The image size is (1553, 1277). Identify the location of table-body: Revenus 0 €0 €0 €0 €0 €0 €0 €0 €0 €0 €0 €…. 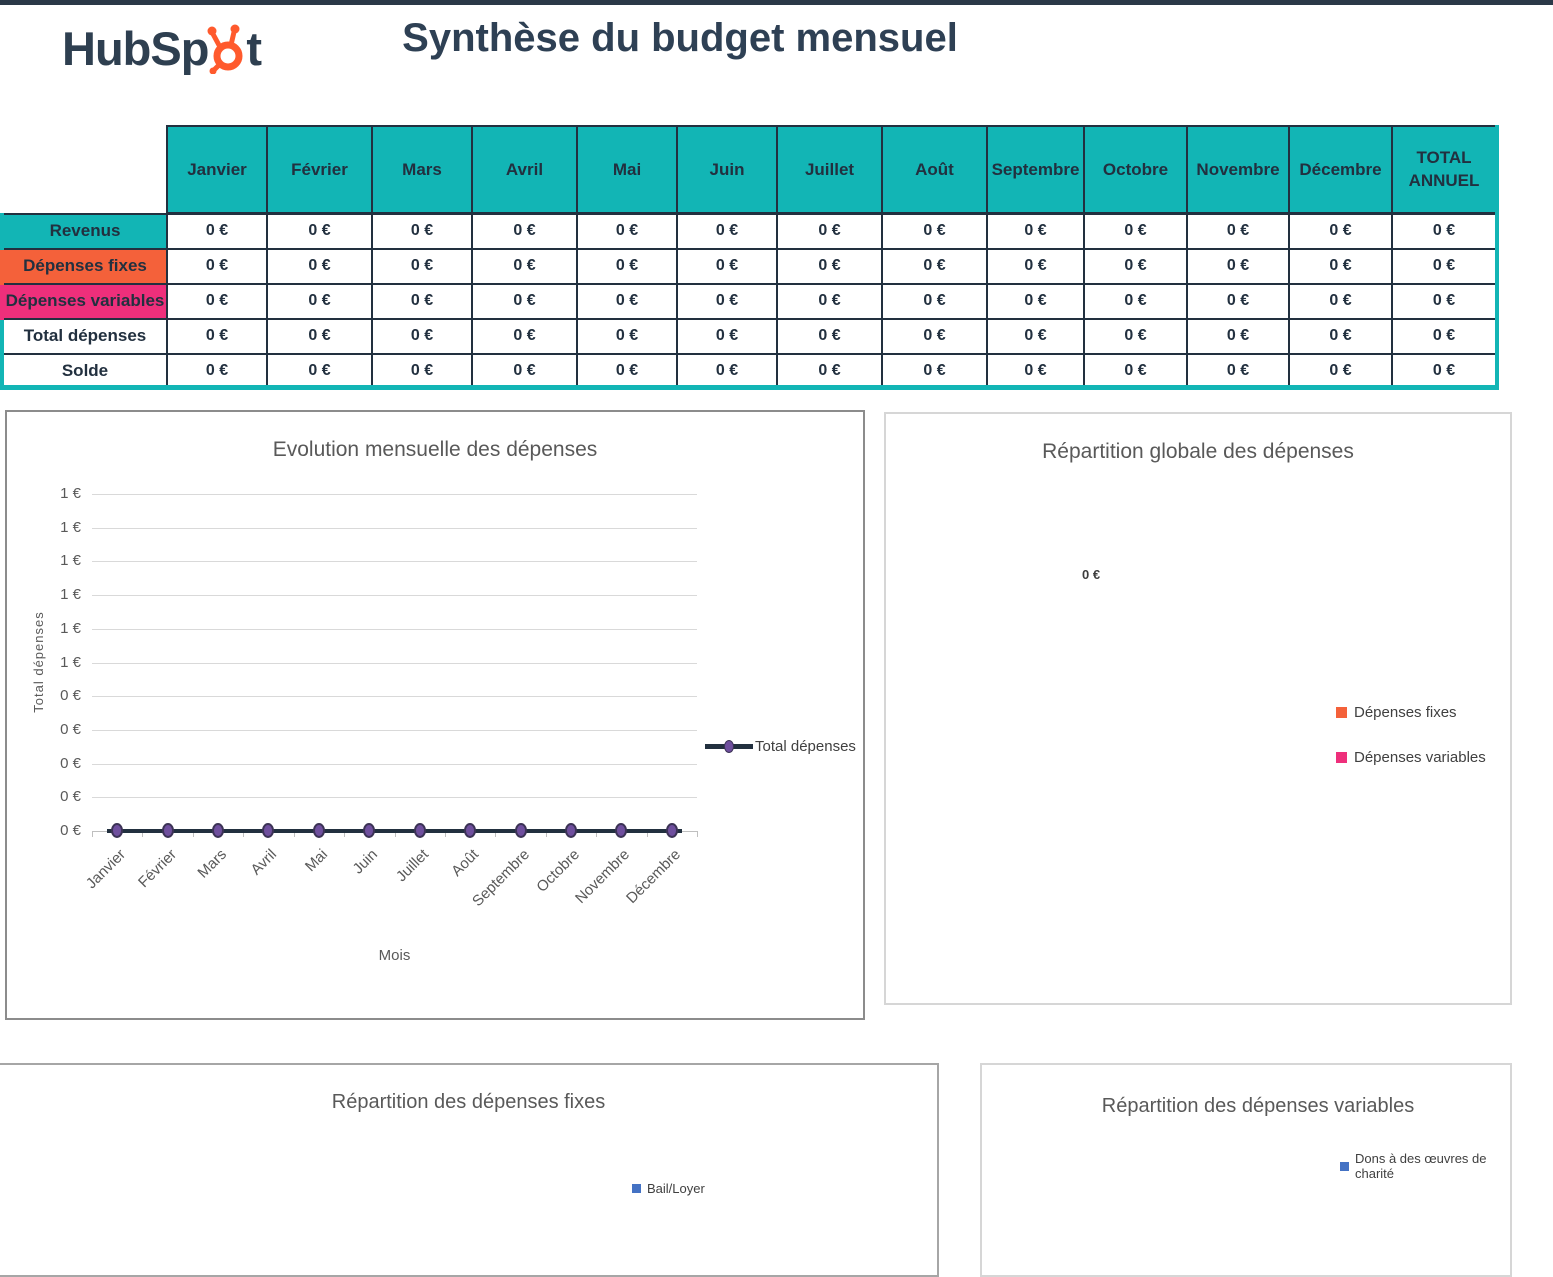
(749, 301).